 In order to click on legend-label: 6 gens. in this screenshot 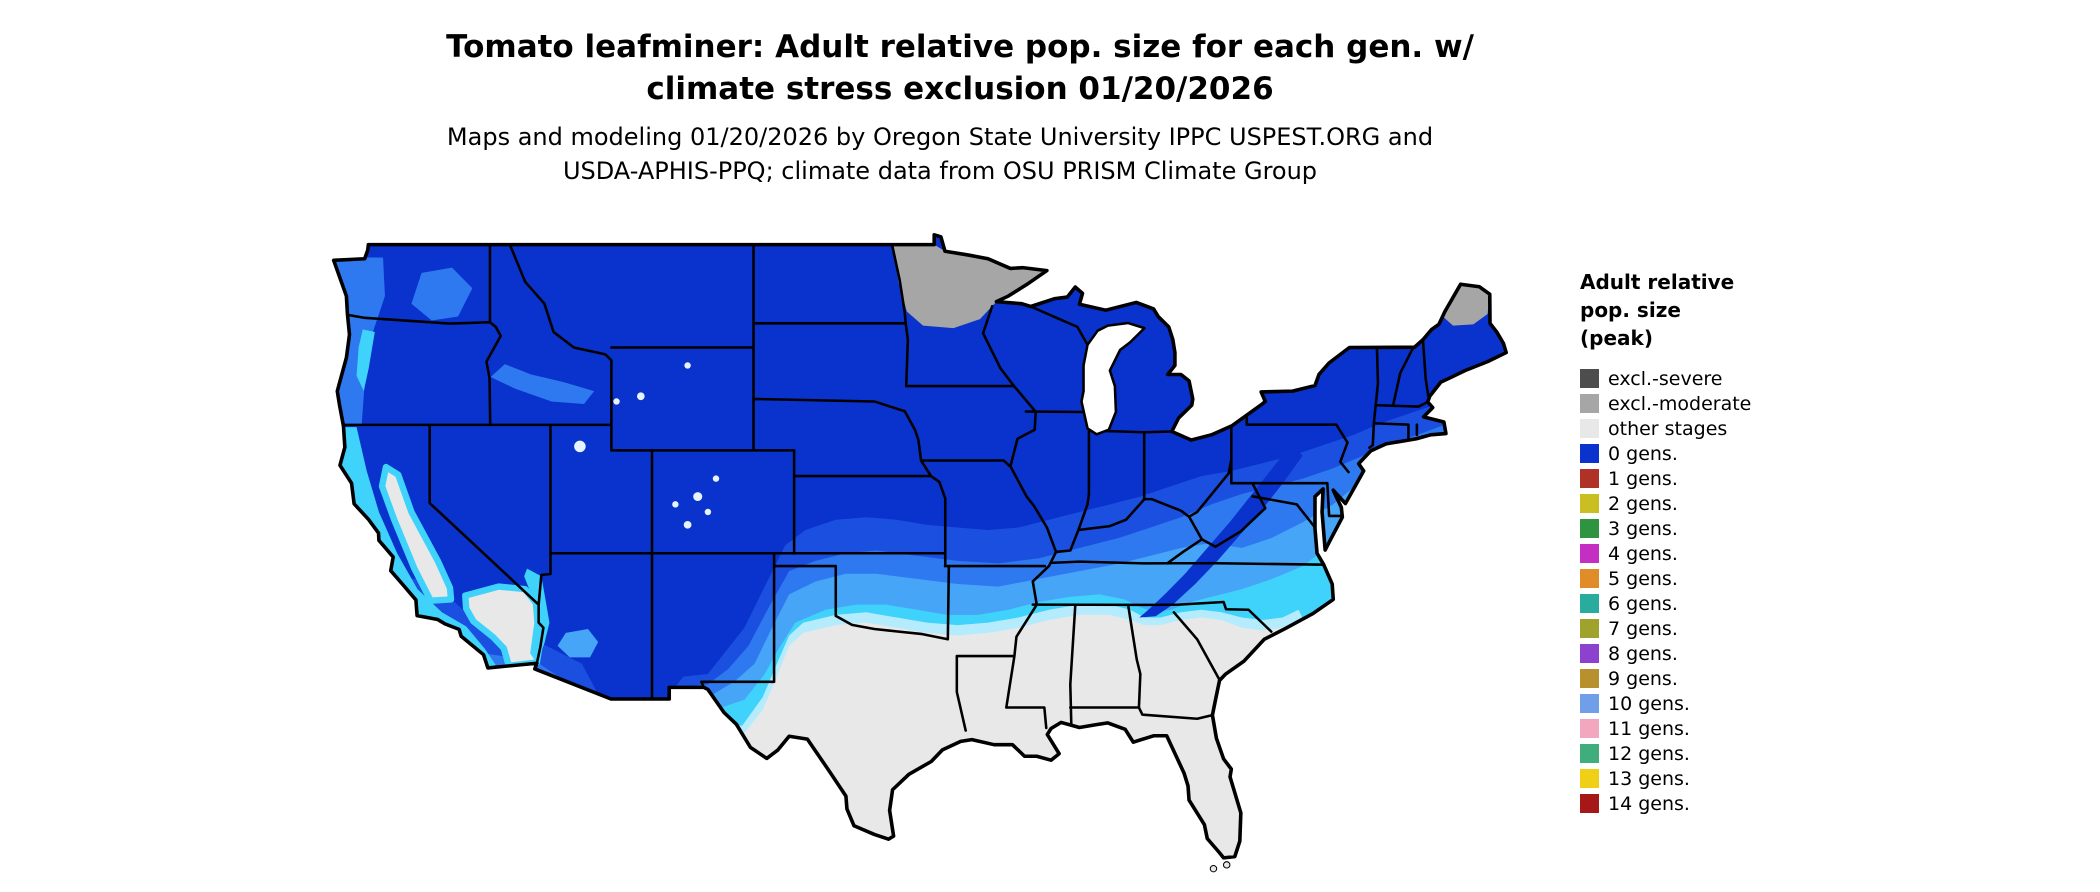, I will do `click(1643, 603)`.